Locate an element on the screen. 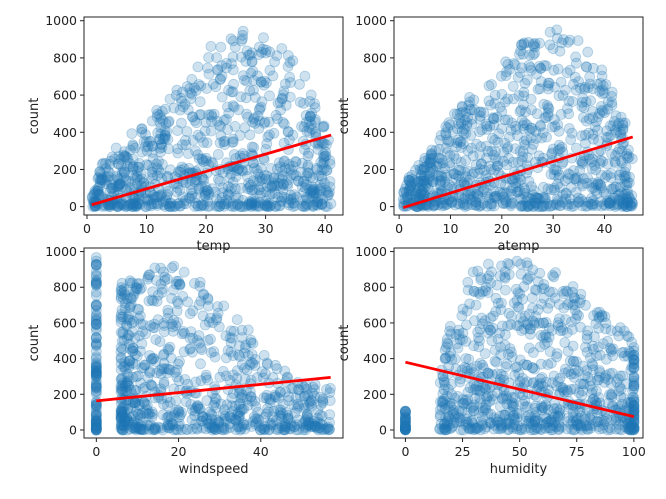 The height and width of the screenshot is (499, 666). temp-ytick-label: 200 is located at coordinates (65, 169).